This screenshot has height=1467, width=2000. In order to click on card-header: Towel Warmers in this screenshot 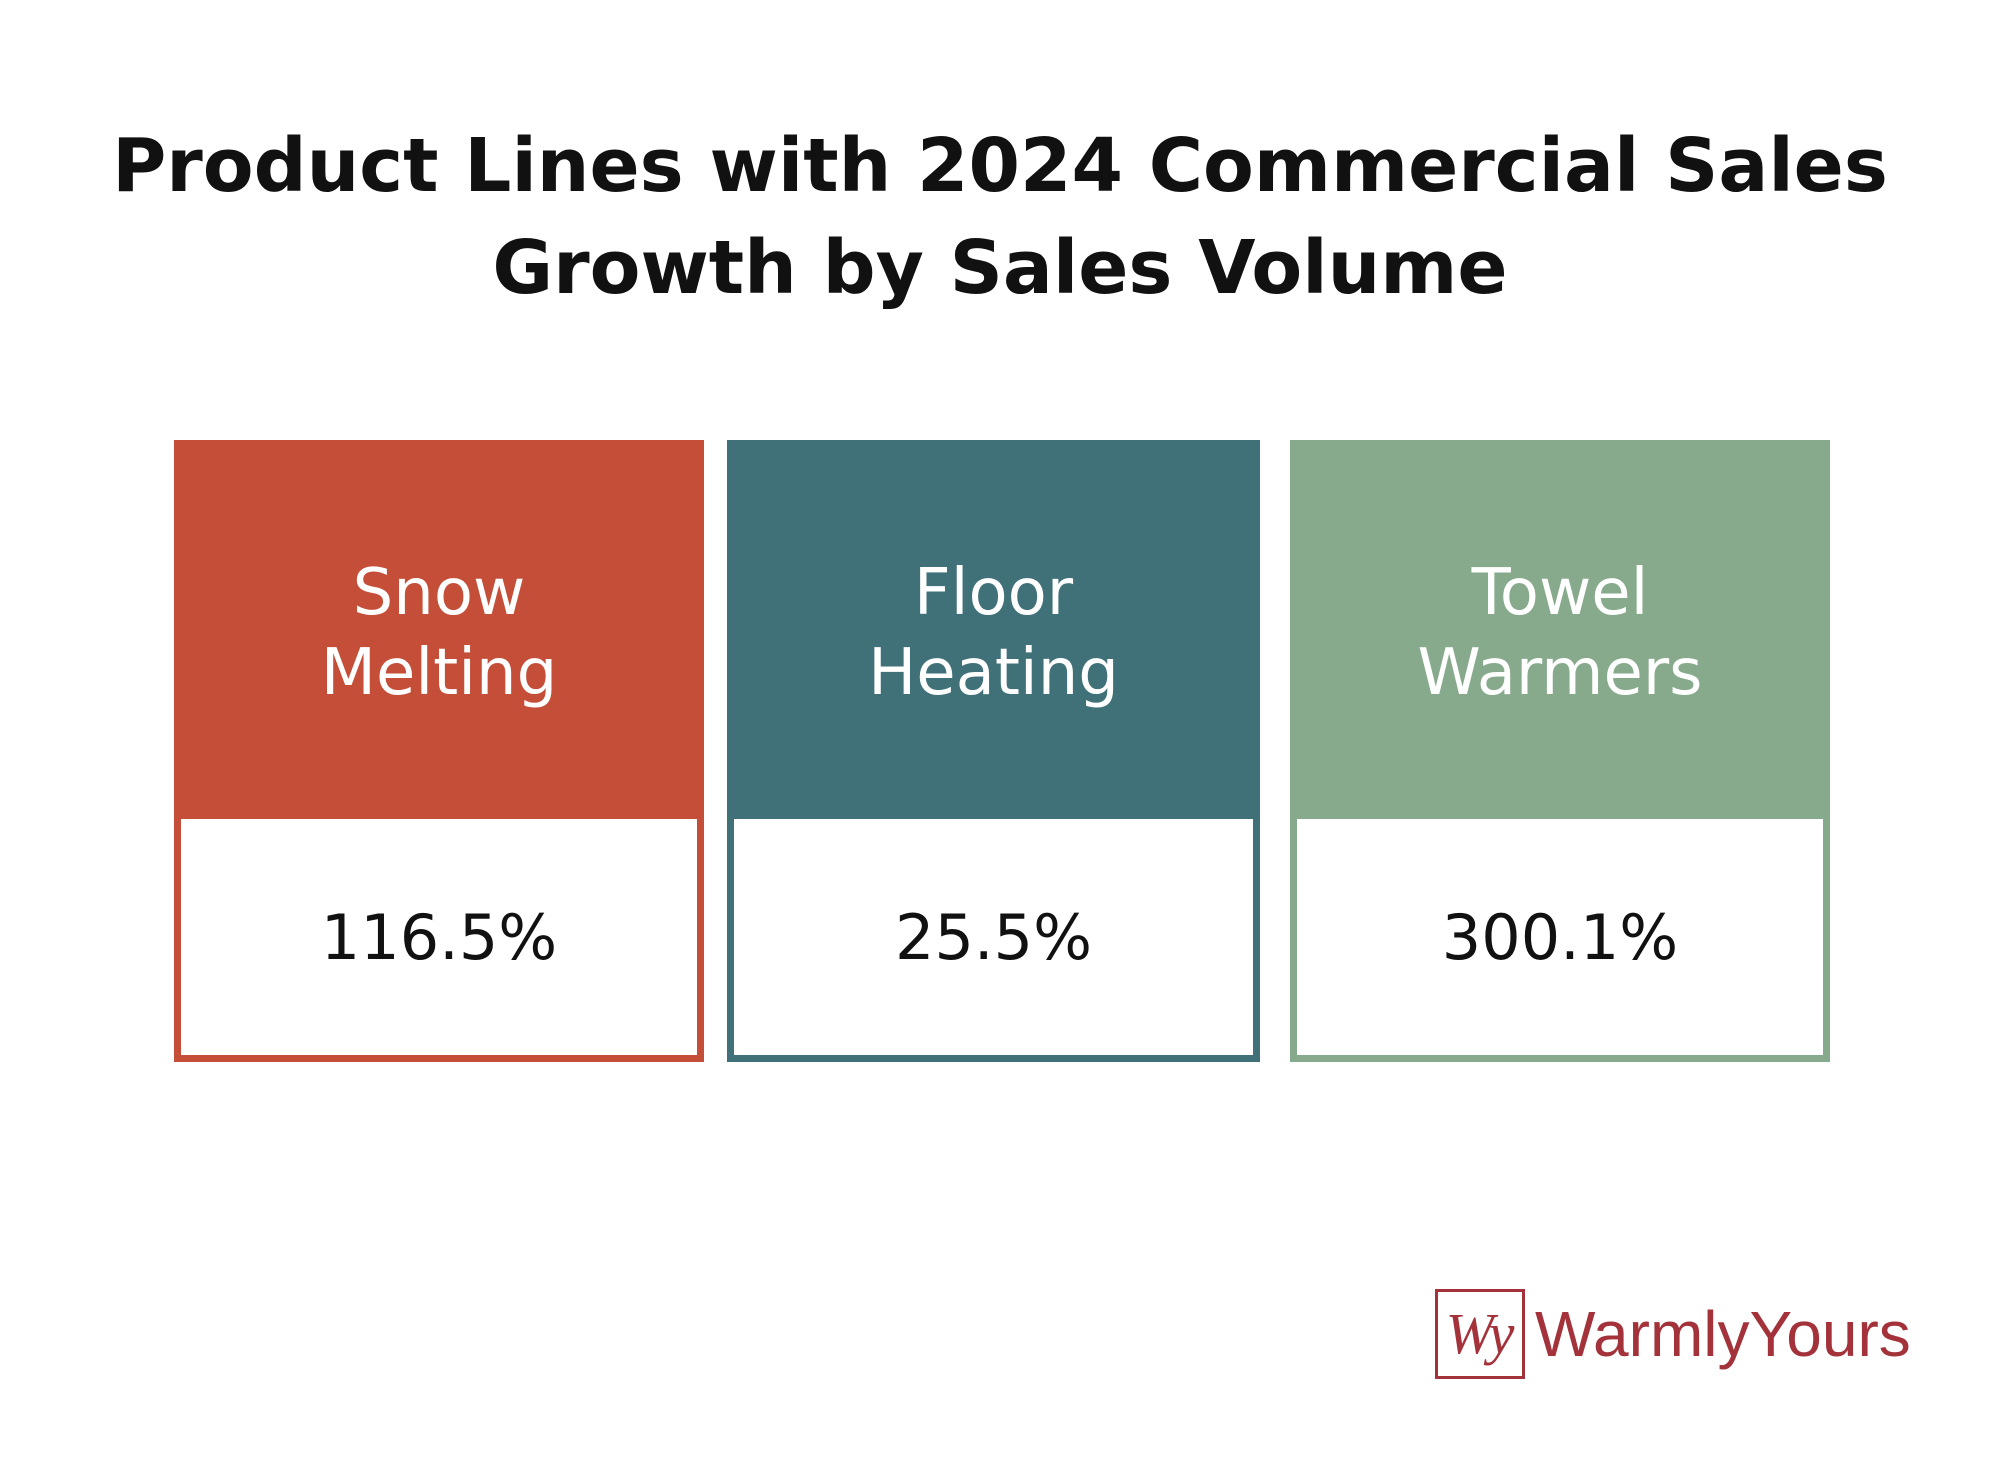, I will do `click(1560, 633)`.